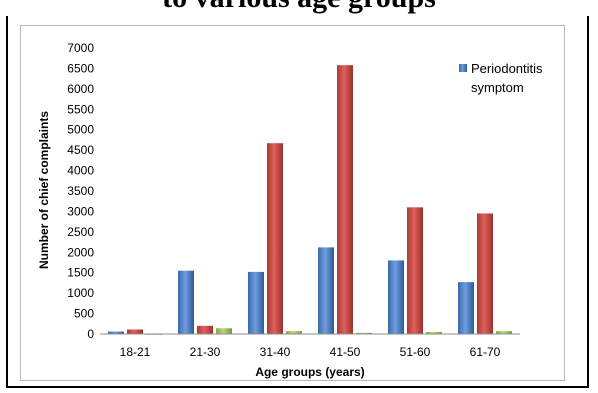  What do you see at coordinates (80, 109) in the screenshot?
I see `y-tick-label: 5500` at bounding box center [80, 109].